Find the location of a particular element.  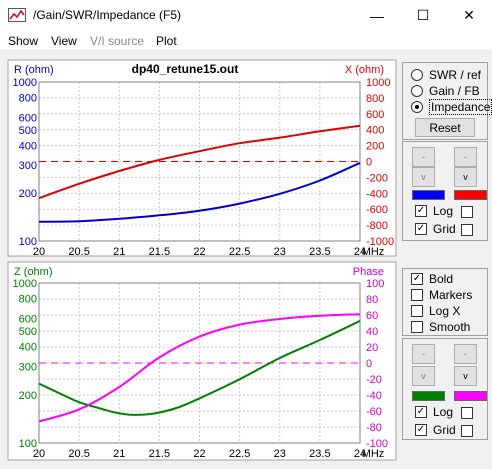

top-right-tick-8: -600 is located at coordinates (377, 210).